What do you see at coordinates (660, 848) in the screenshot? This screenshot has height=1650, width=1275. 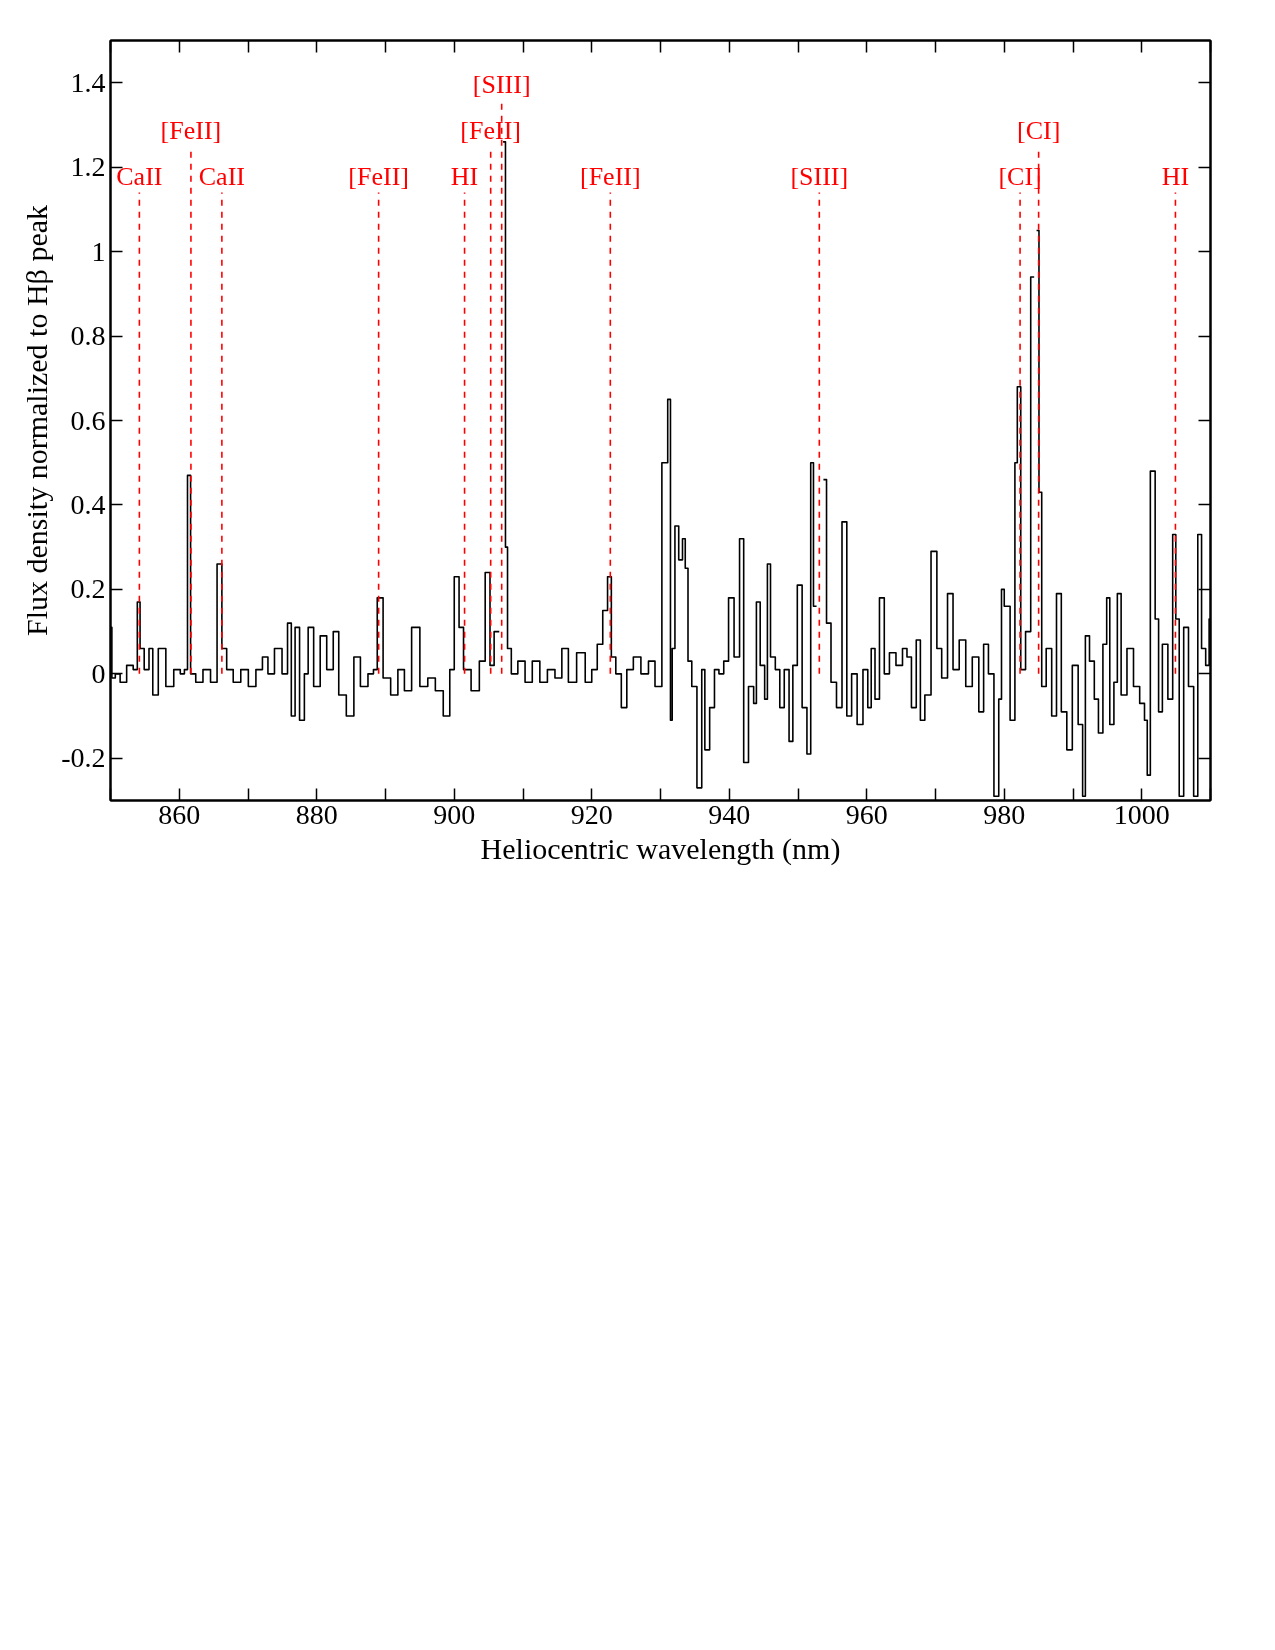 I see `x-axis-title: Heliocentric wavelength (nm)` at bounding box center [660, 848].